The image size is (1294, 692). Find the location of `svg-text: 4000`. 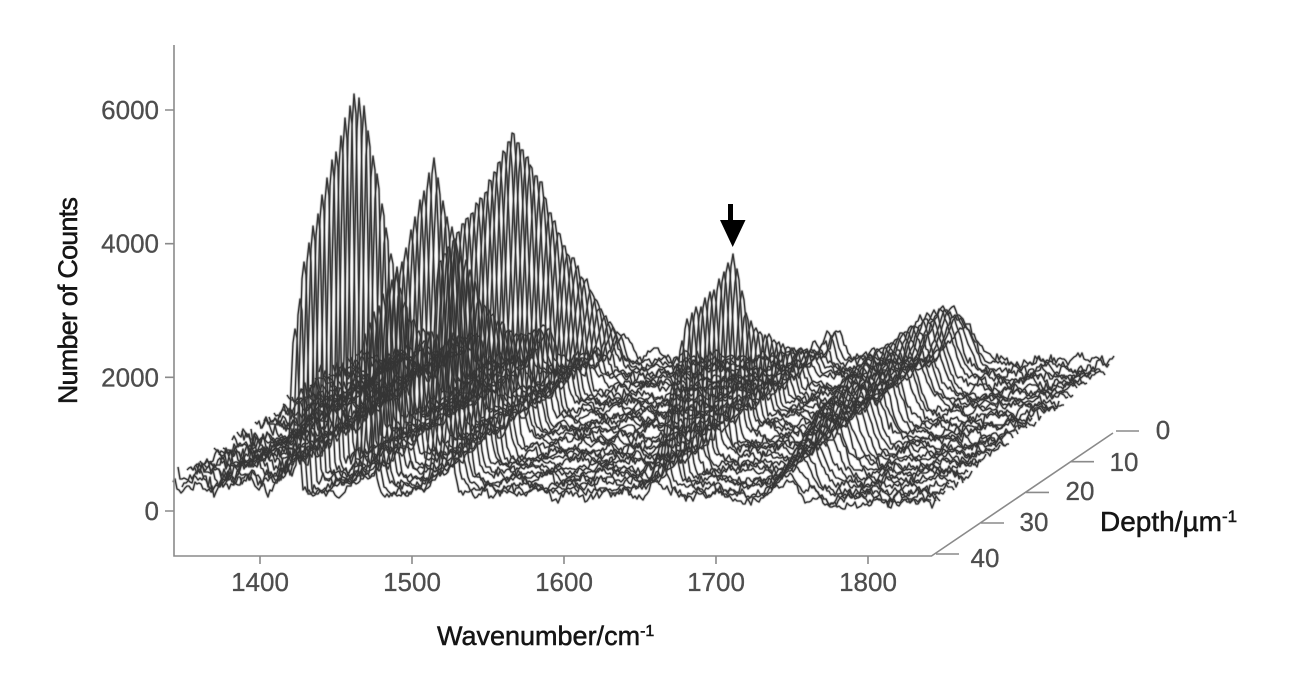

svg-text: 4000 is located at coordinates (130, 244).